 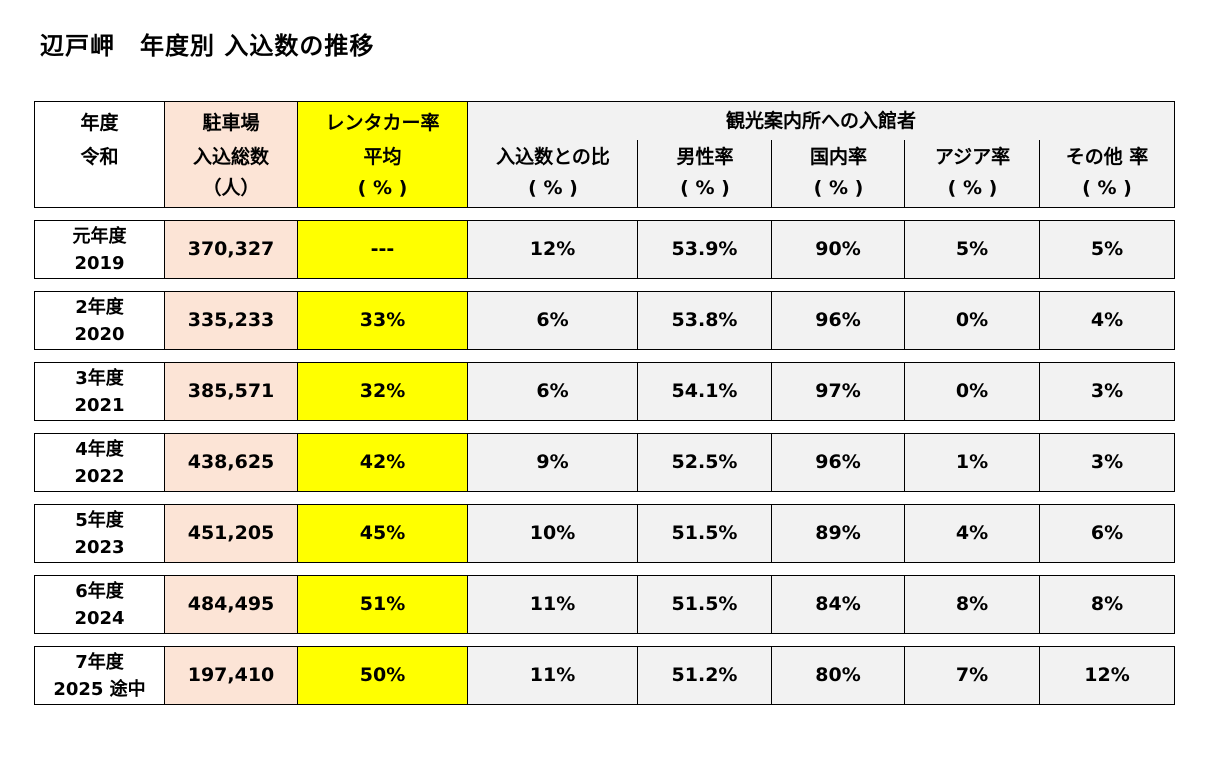 I want to click on year-label: 4年度, so click(x=99, y=449).